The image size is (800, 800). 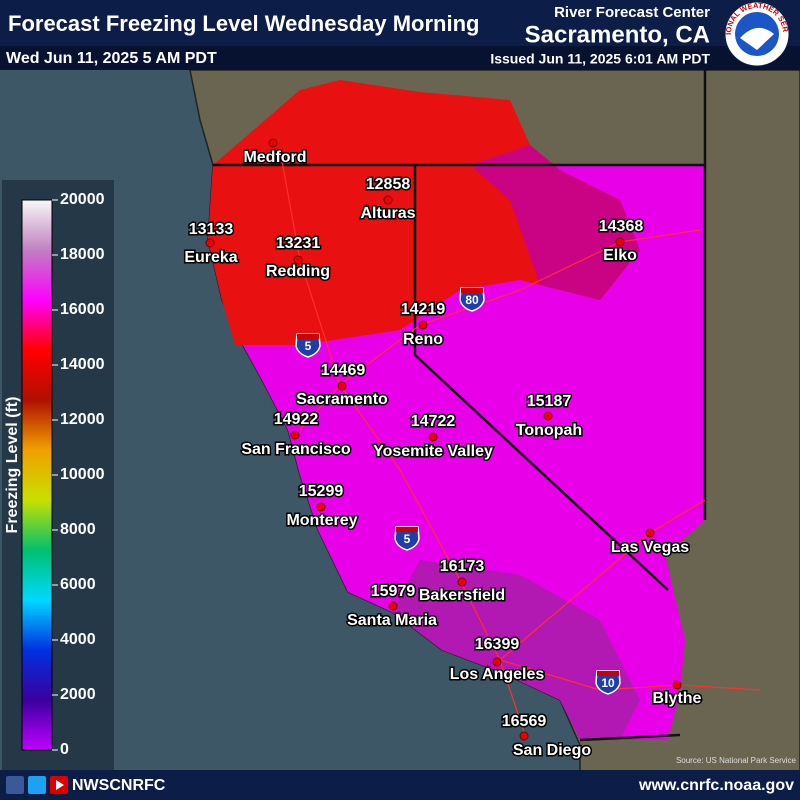 I want to click on legend-tick-label: 4000, so click(x=78, y=639).